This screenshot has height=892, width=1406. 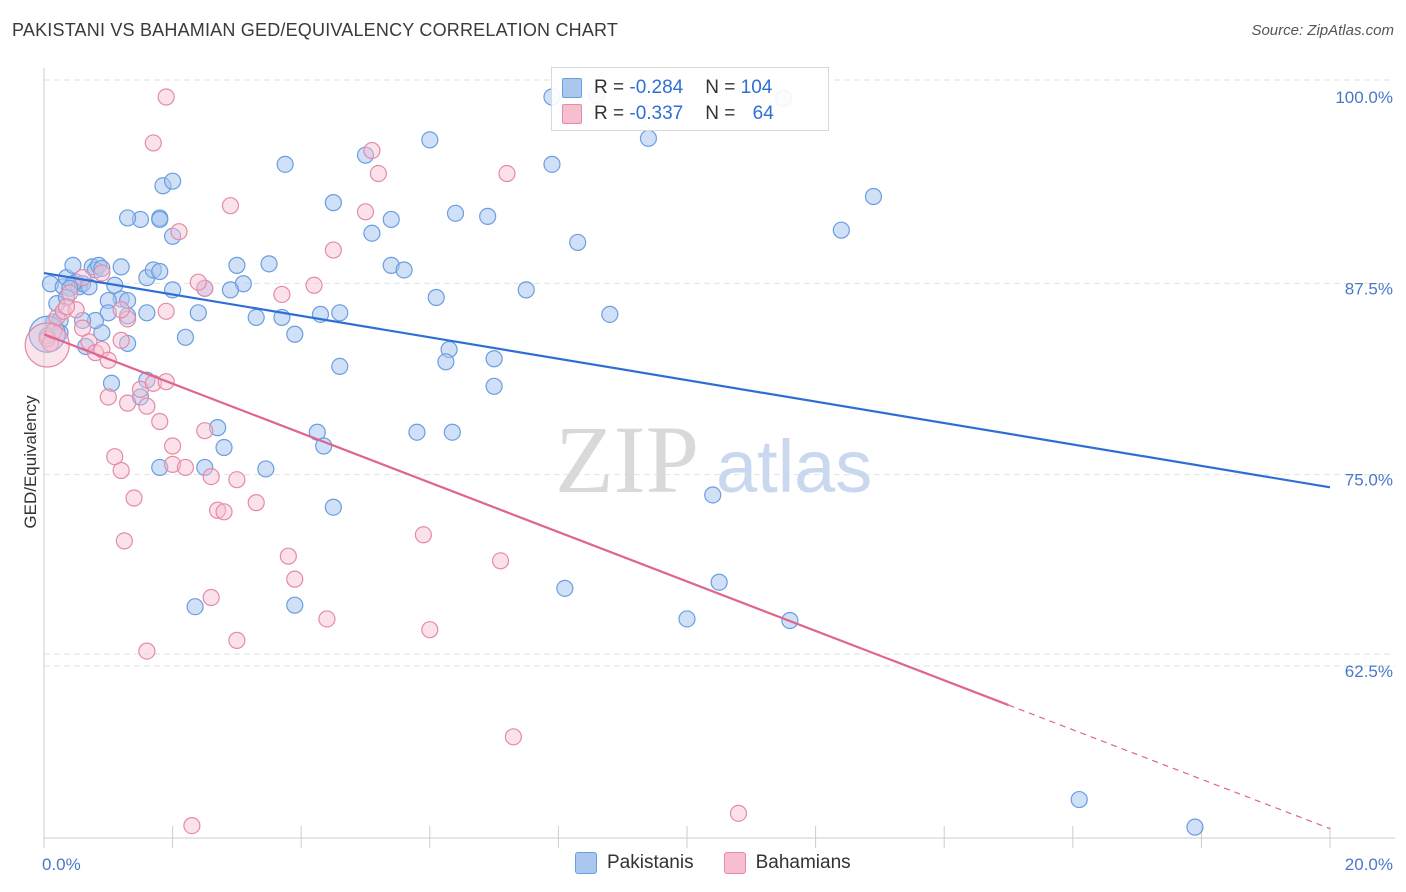 I want to click on legend-r-value: -0.337, so click(x=656, y=113).